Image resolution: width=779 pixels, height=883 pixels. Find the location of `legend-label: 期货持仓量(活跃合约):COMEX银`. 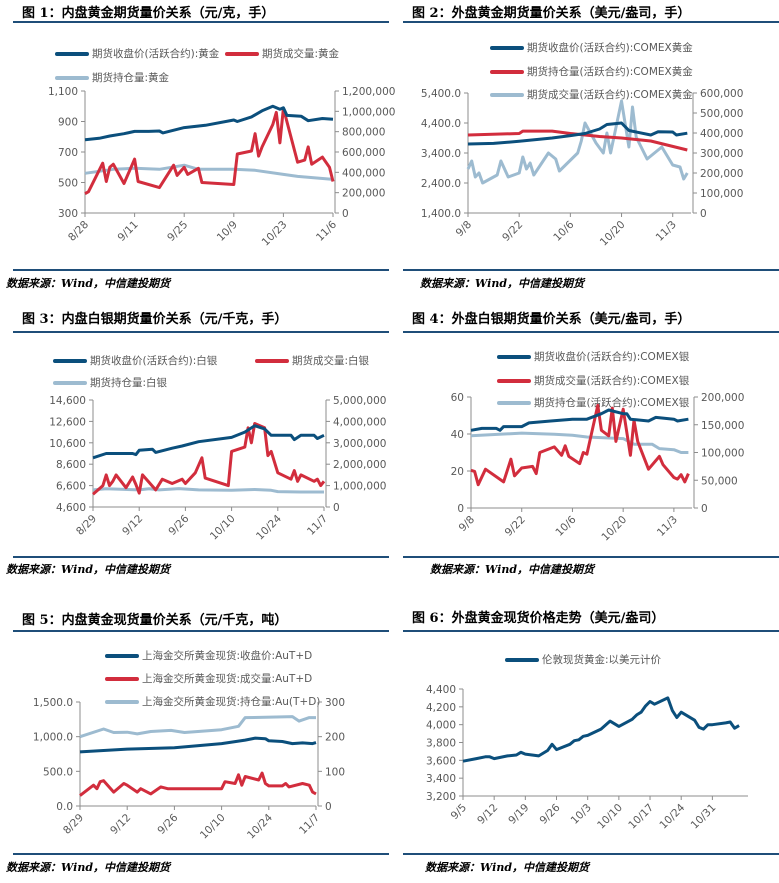

legend-label: 期货持仓量(活跃合约):COMEX银 is located at coordinates (612, 403).